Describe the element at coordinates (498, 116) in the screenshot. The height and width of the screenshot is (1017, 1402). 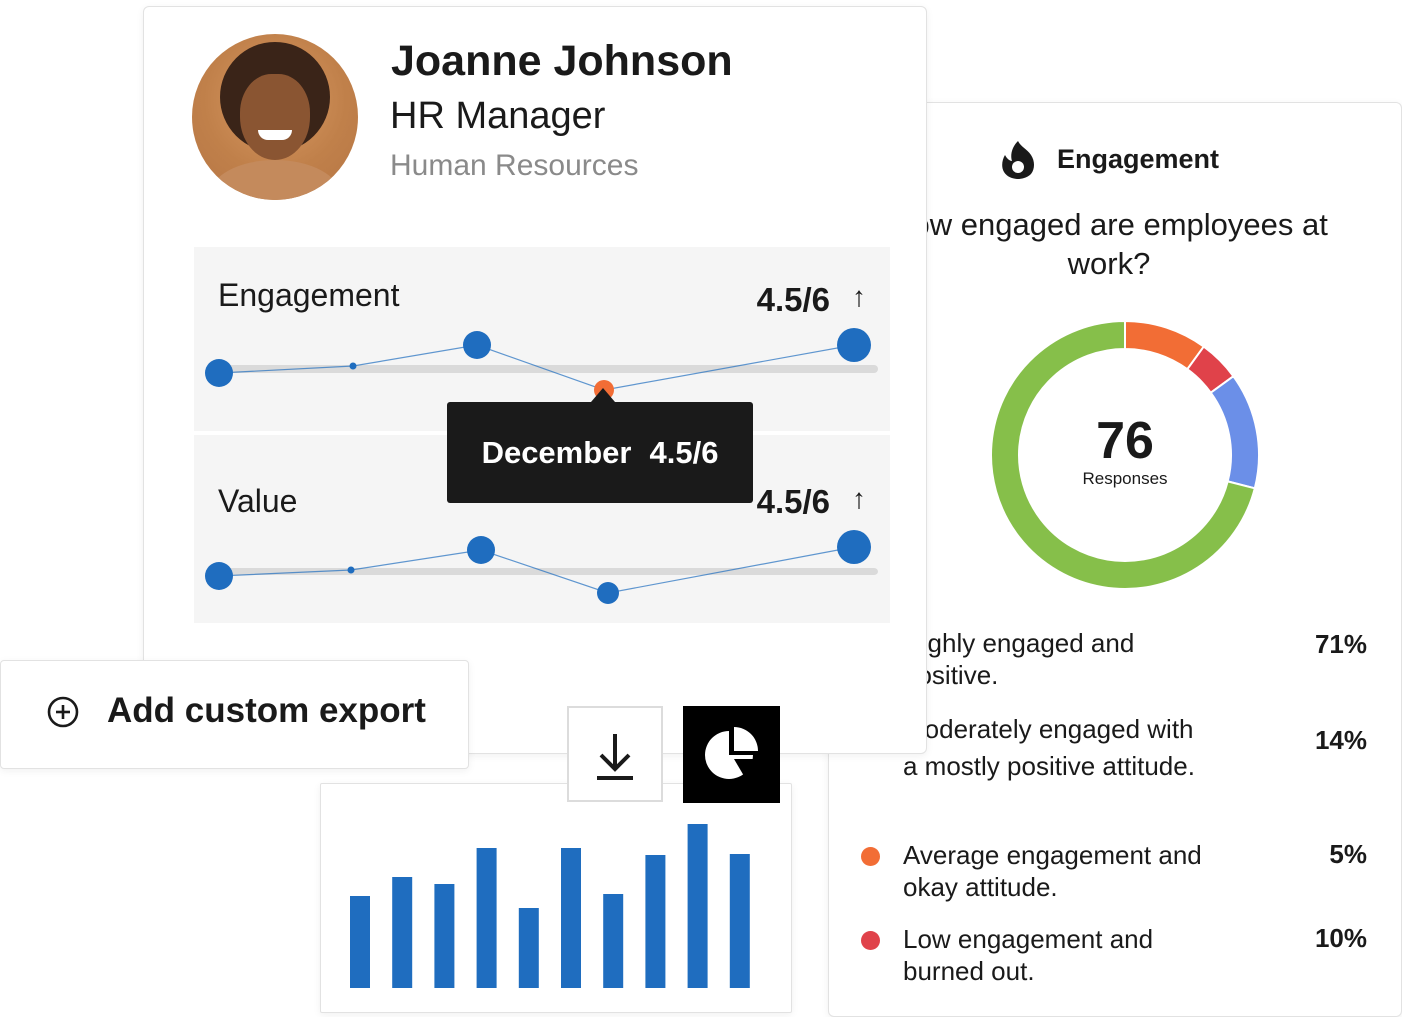
I see `profile-role: HR Manager` at that location.